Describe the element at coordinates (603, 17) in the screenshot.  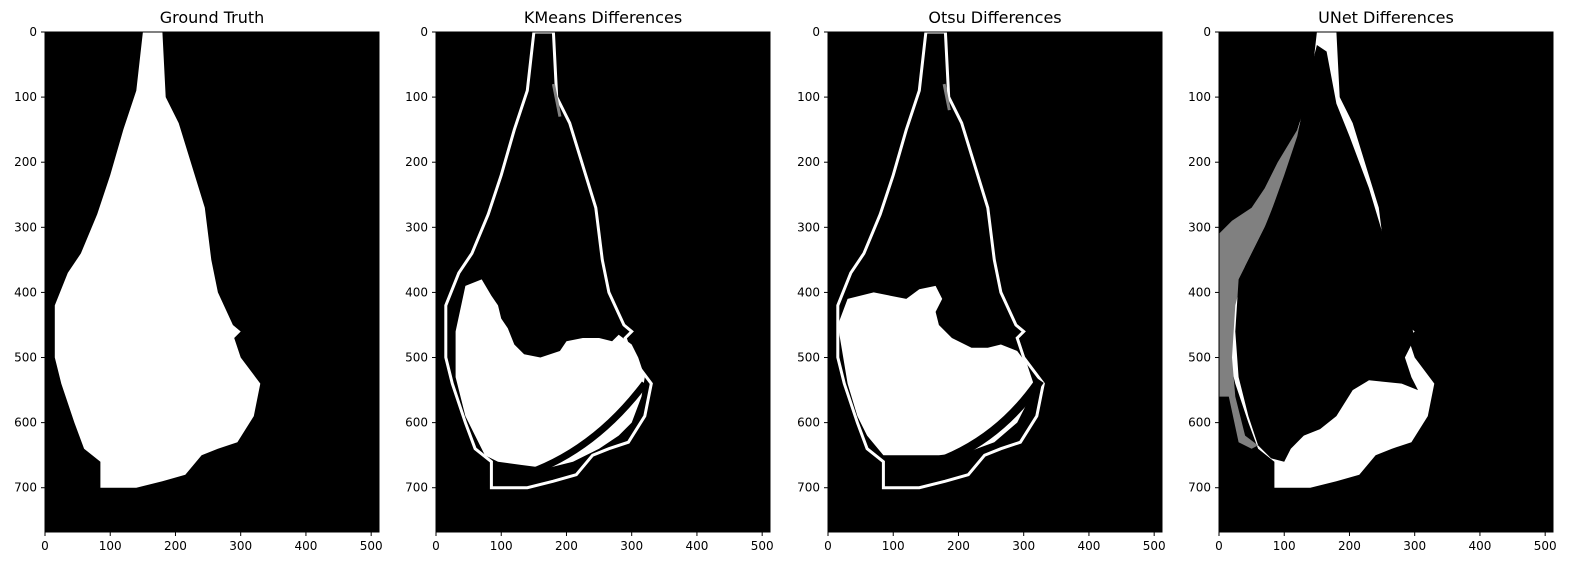
I see `panel-title: KMeans Differences` at that location.